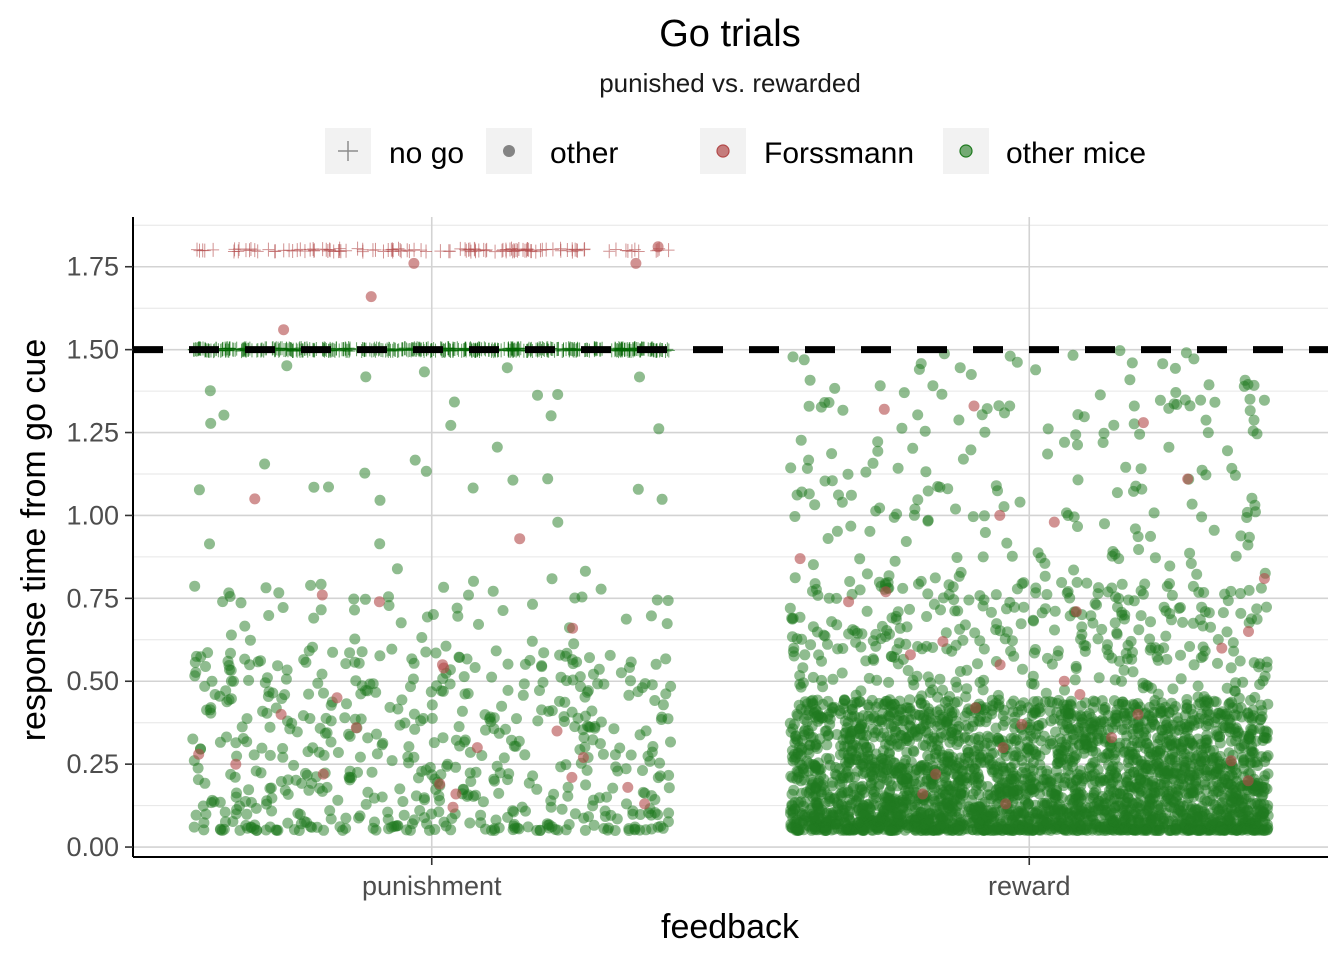  Describe the element at coordinates (966, 151) in the screenshot. I see `other-mice-swatch-icon` at that location.